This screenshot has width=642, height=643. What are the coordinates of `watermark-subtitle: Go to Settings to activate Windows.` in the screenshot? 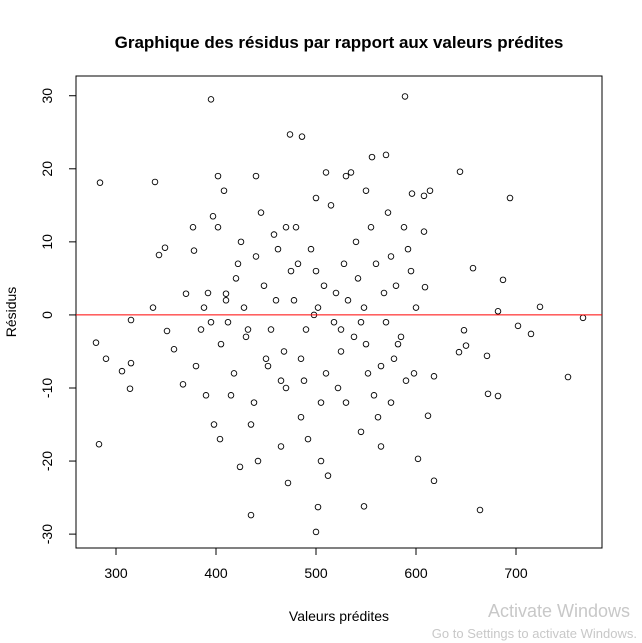 It's located at (534, 633).